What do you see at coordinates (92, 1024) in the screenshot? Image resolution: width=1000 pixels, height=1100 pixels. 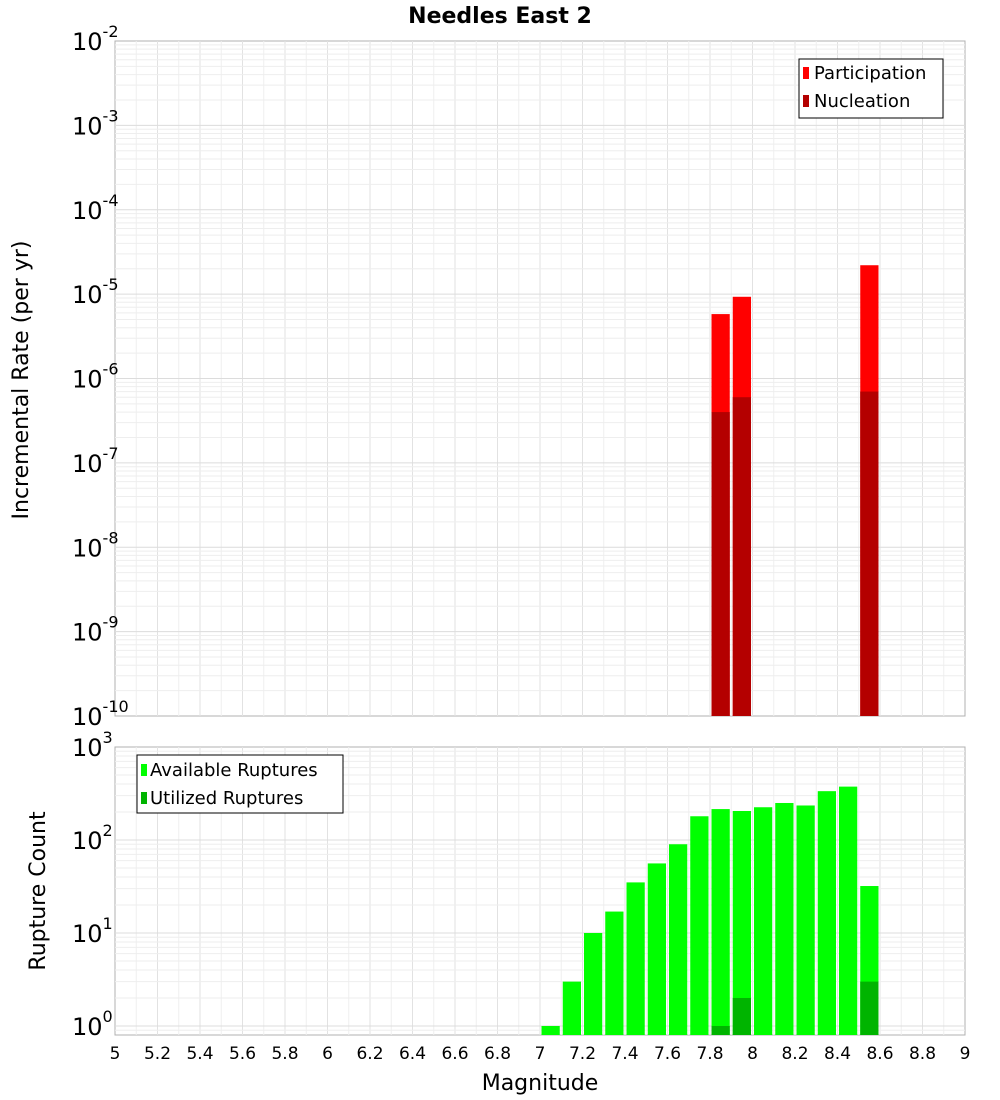 I see `count-y-tick-label: 10⁰` at bounding box center [92, 1024].